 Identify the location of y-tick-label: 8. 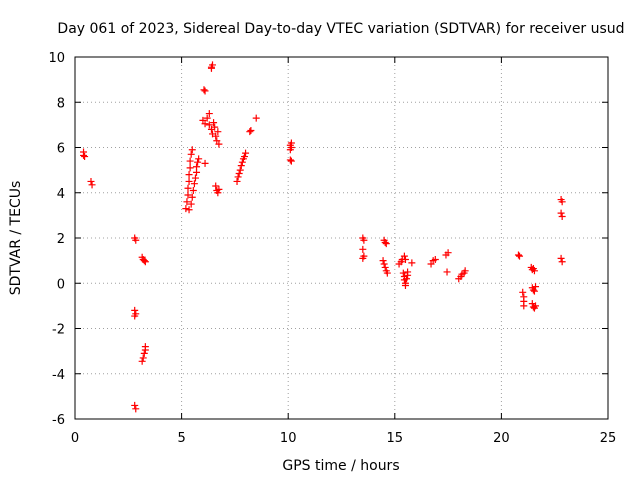
(61, 103).